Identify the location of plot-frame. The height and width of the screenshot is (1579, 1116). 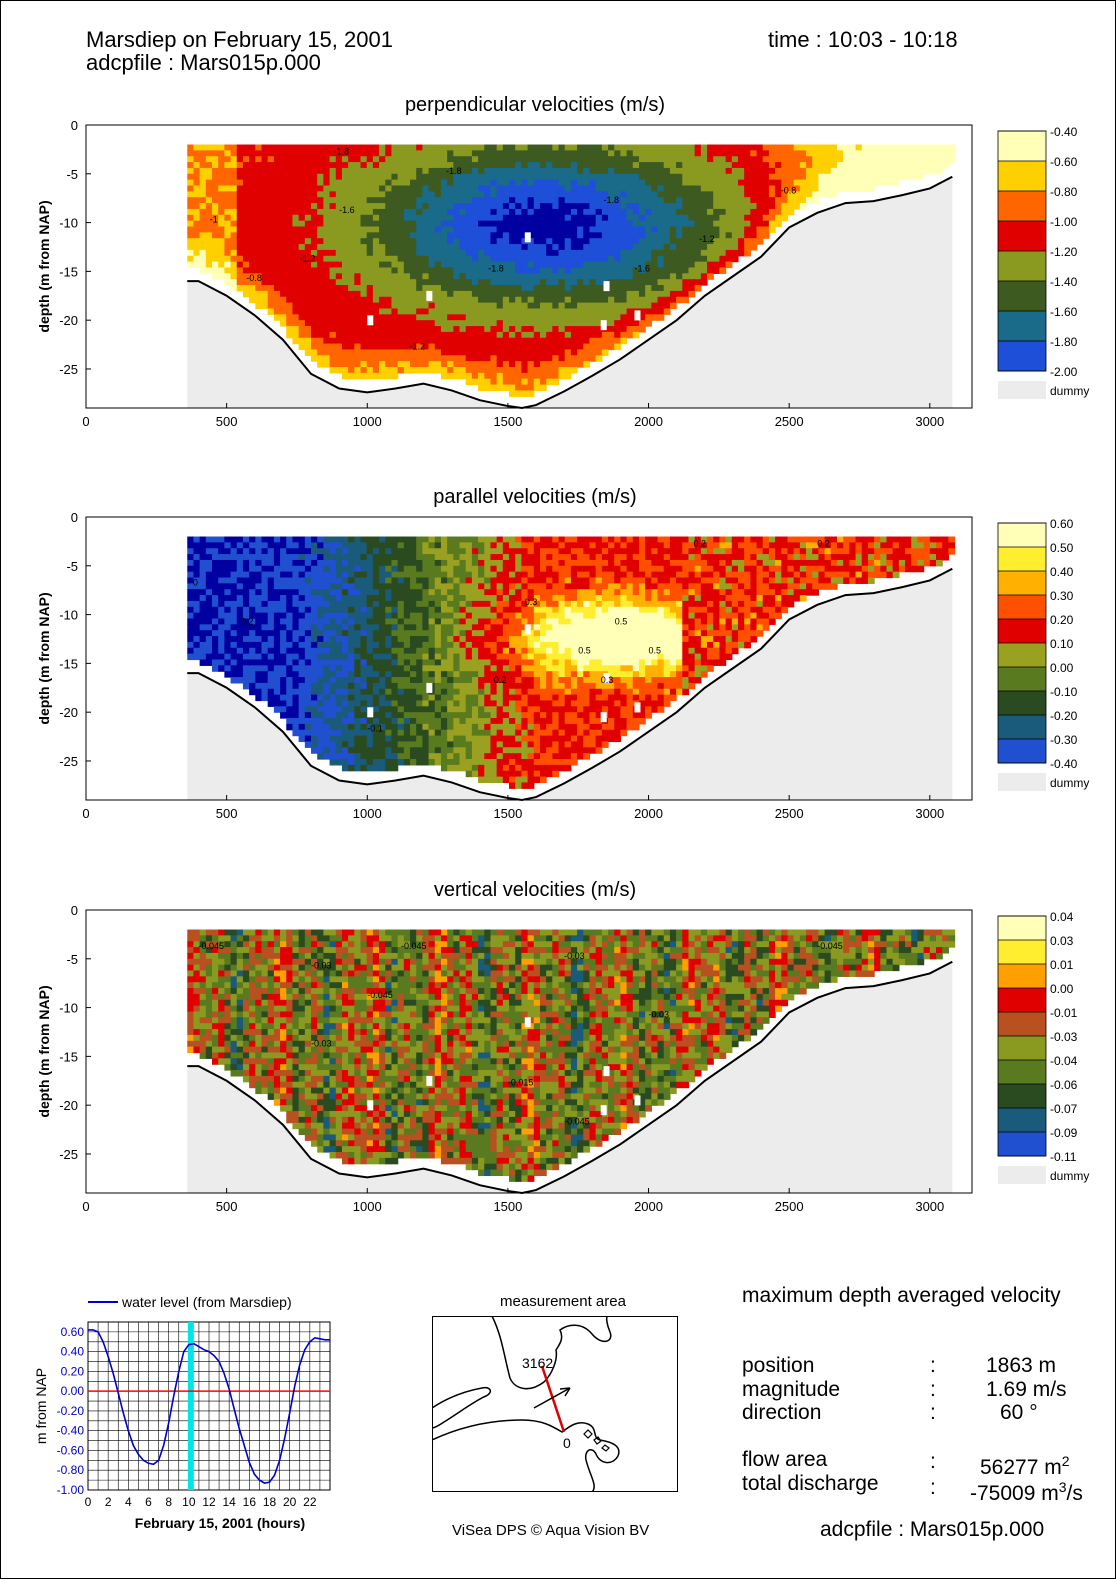
(529, 266).